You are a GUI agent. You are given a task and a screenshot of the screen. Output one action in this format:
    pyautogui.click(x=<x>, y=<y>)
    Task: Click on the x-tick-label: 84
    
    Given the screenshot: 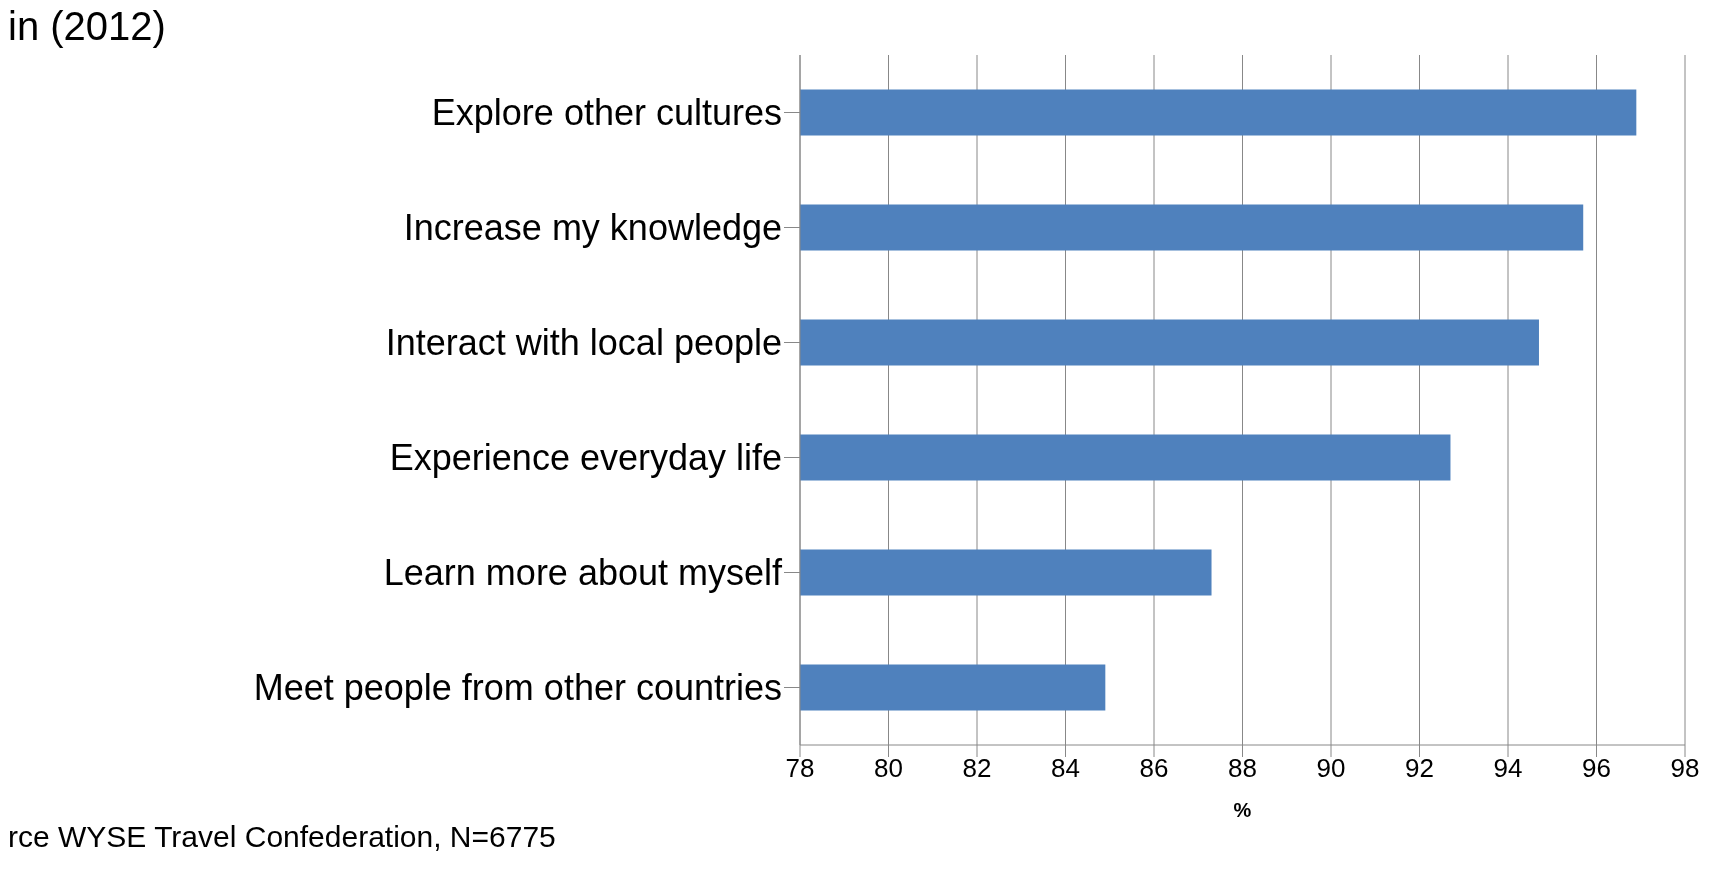 What is the action you would take?
    pyautogui.click(x=1065, y=768)
    